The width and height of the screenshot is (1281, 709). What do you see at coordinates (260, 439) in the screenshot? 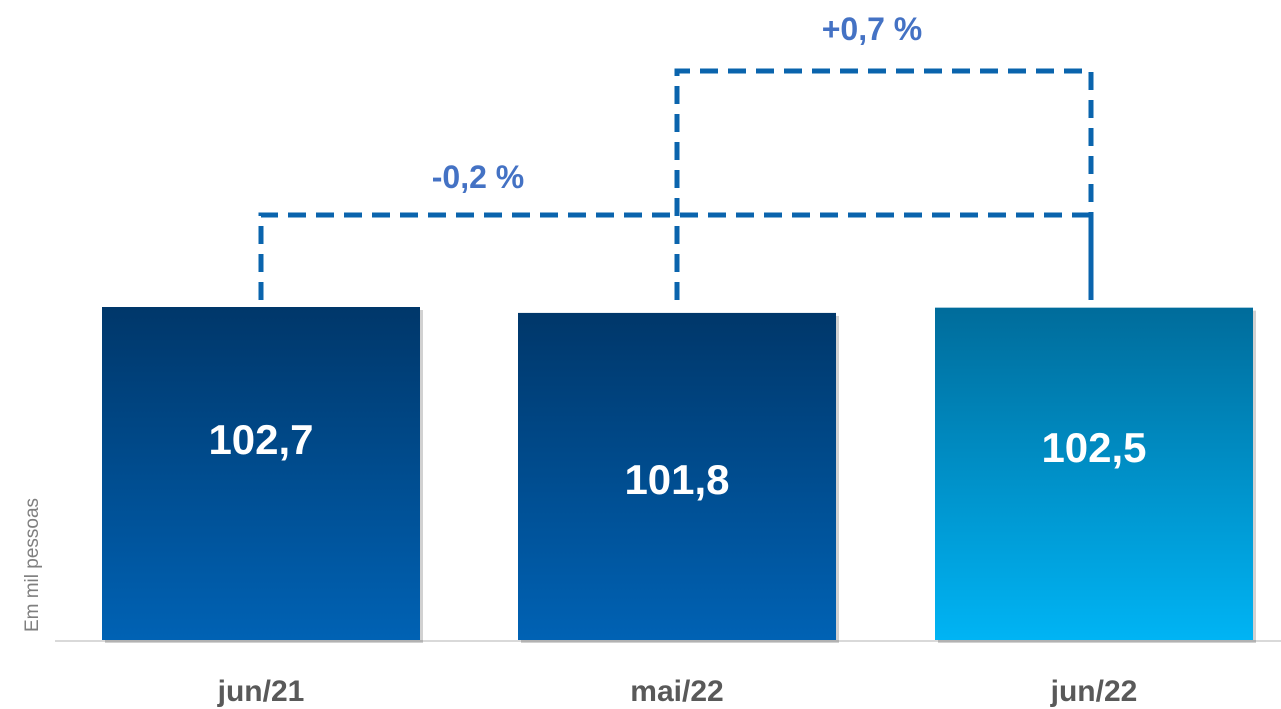
I see `bar-value-label: 102,7` at bounding box center [260, 439].